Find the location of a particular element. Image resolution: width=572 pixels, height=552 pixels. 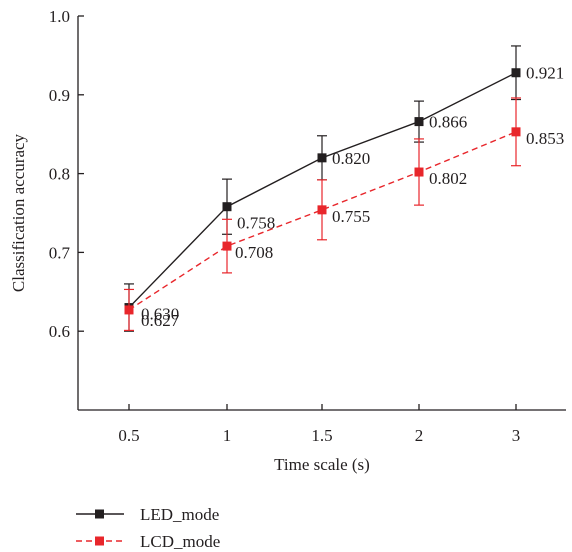

x-ticks: 0.5 1 1.5 2 3 is located at coordinates (319, 424).